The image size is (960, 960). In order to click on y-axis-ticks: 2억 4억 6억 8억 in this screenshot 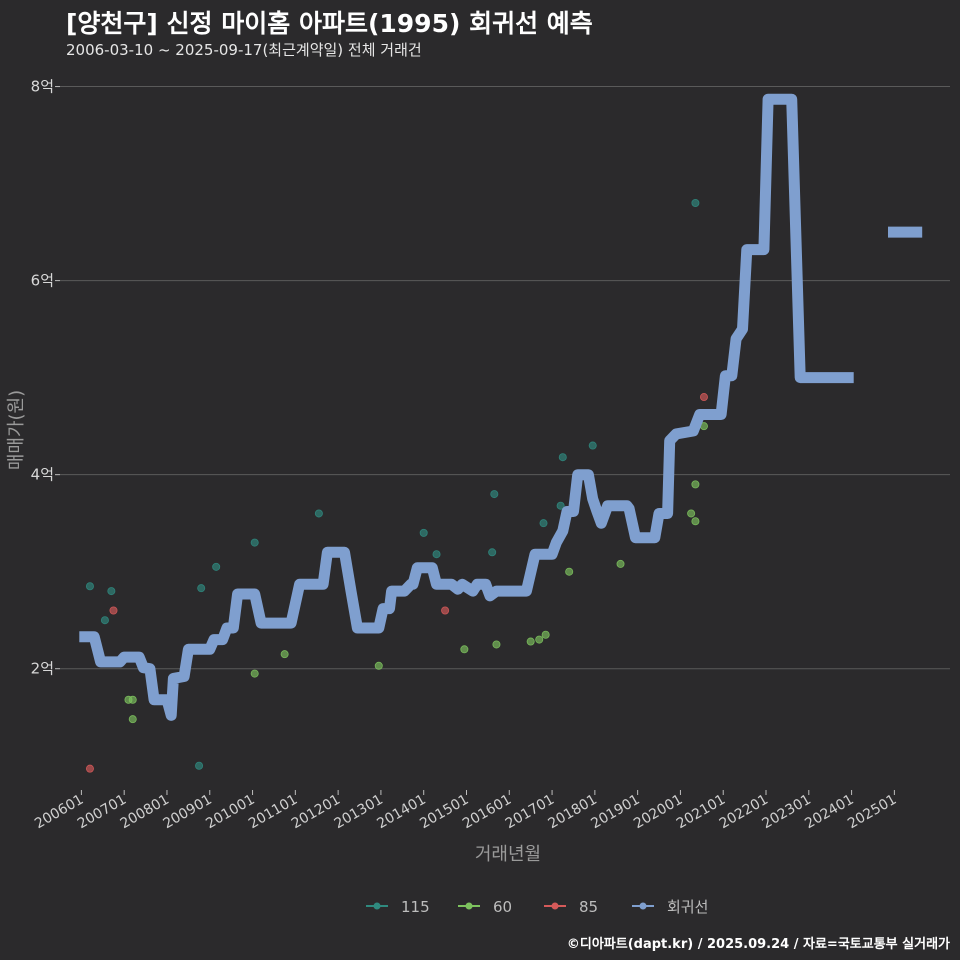, I will do `click(45, 378)`.